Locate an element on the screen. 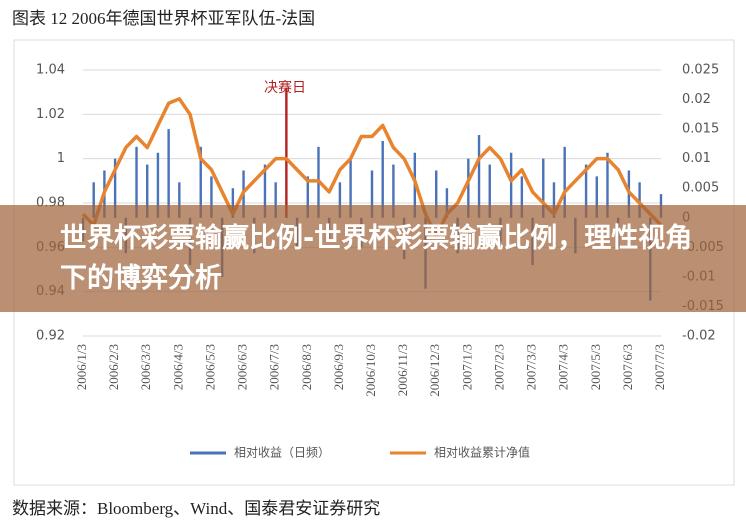 The image size is (746, 525). chart-title: 图表 12 2006年德国世界杯亚军队伍-法国 is located at coordinates (163, 18).